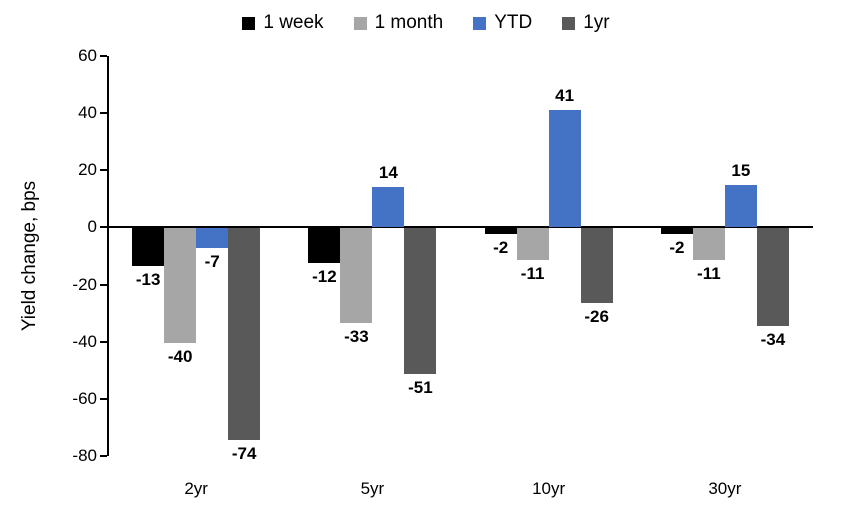  What do you see at coordinates (565, 96) in the screenshot?
I see `bar-value-label: 41` at bounding box center [565, 96].